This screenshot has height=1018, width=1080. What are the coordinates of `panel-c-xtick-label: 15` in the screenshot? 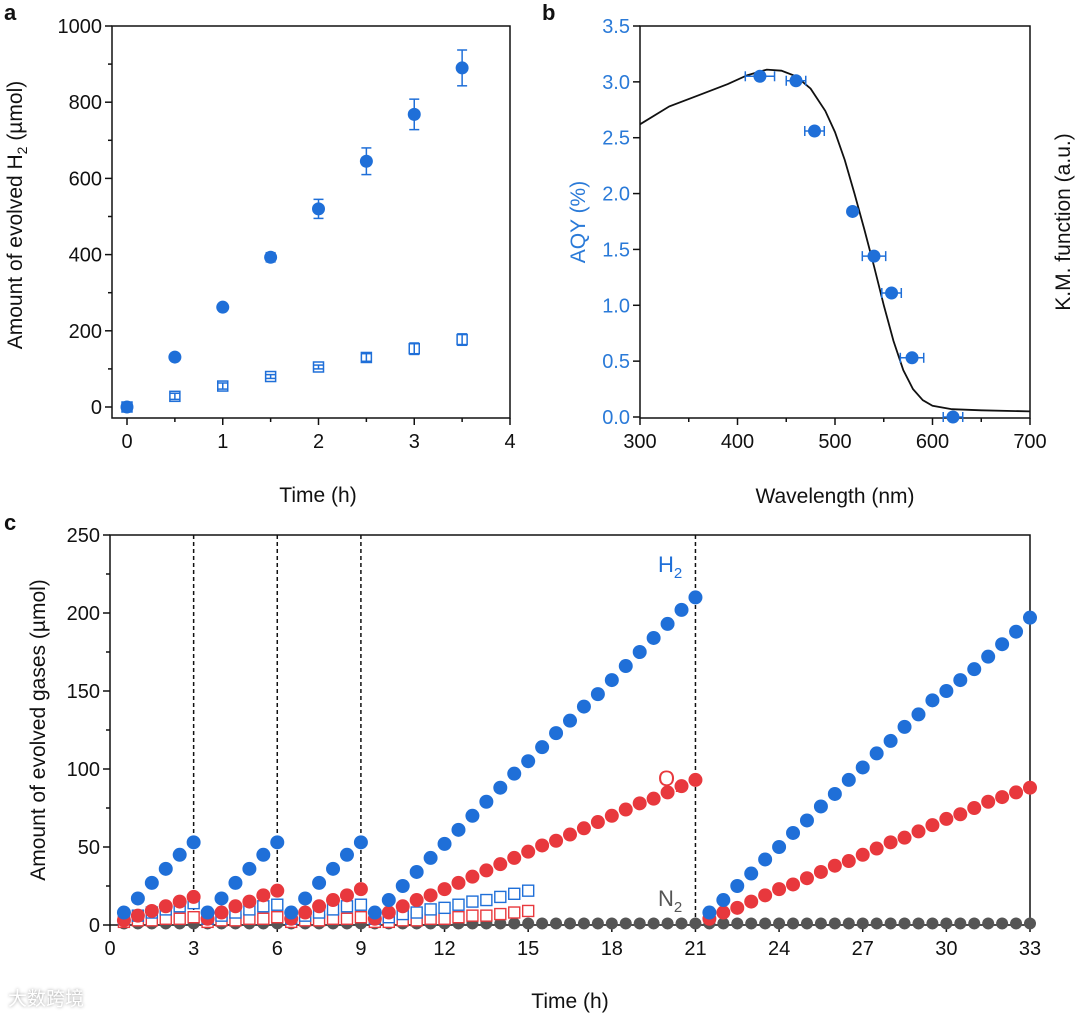 It's located at (528, 949).